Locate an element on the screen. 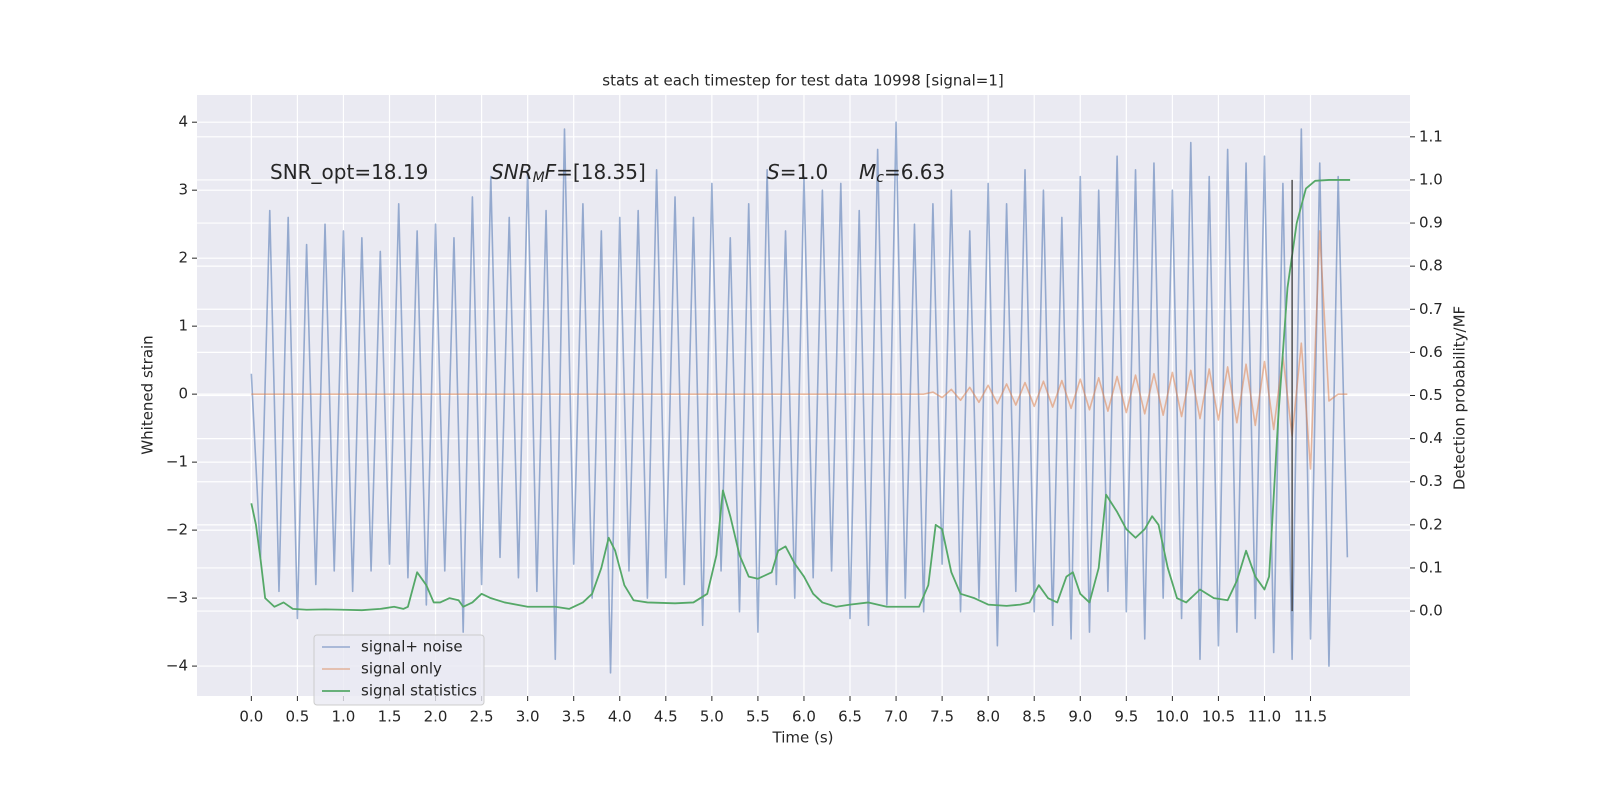  y-tick-label: 4 is located at coordinates (183, 122).